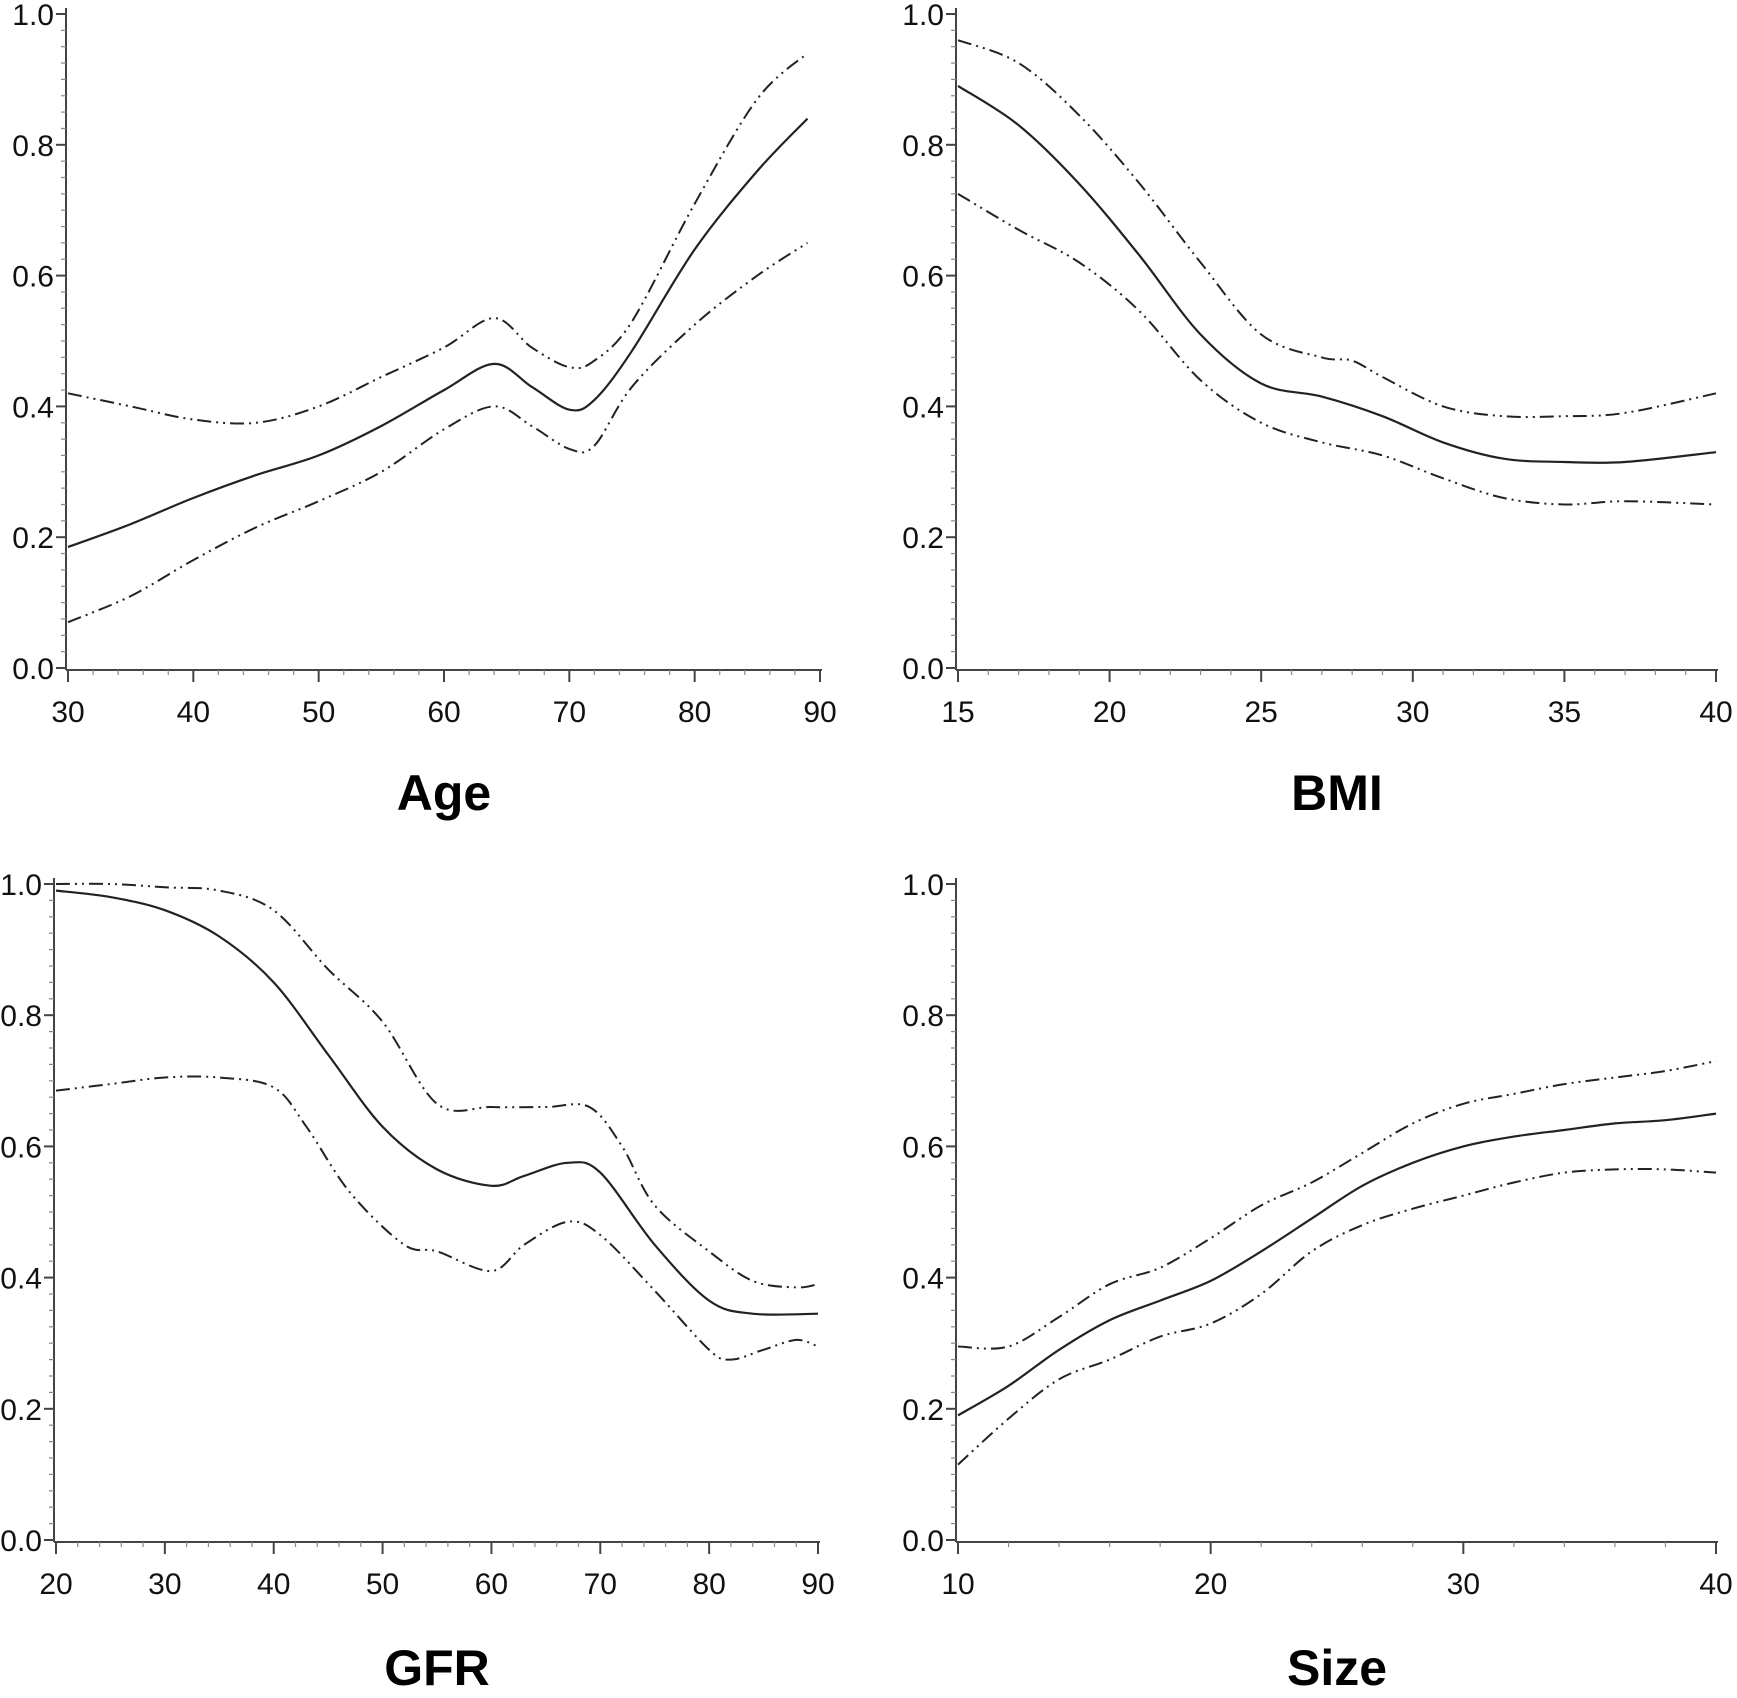 The width and height of the screenshot is (1737, 1698). Describe the element at coordinates (382, 1584) in the screenshot. I see `gfr-x-tick-label: 50` at that location.